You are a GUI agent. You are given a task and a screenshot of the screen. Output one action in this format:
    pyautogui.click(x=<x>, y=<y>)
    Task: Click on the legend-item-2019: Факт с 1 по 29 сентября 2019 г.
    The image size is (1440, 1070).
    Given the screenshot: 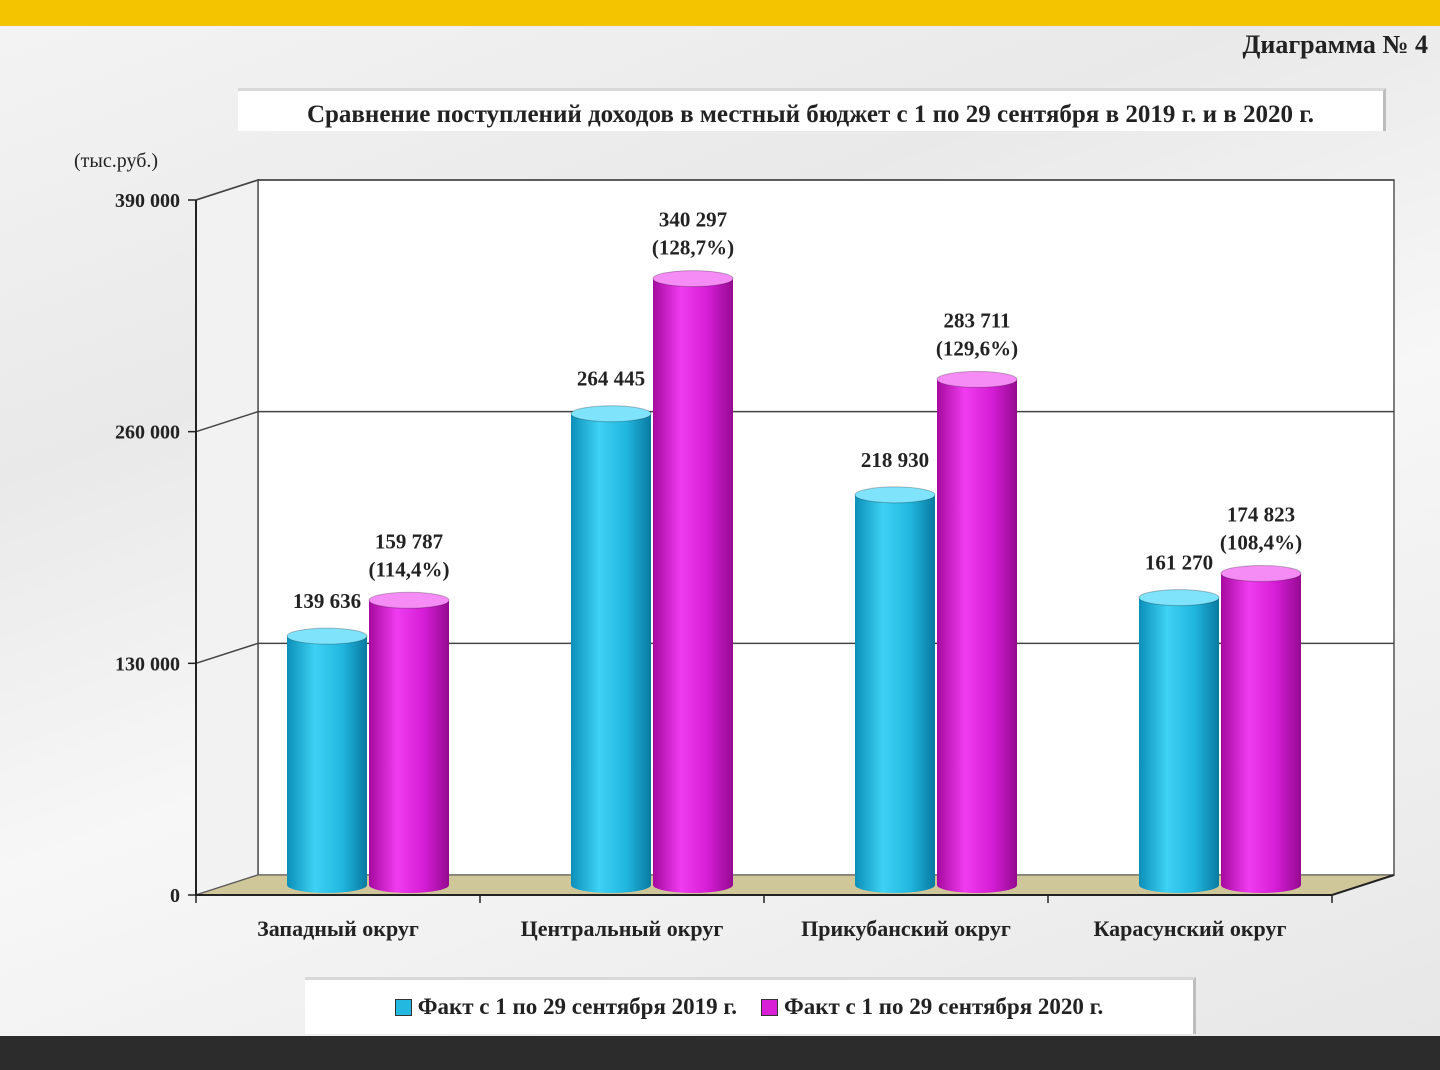 What is the action you would take?
    pyautogui.click(x=565, y=1007)
    